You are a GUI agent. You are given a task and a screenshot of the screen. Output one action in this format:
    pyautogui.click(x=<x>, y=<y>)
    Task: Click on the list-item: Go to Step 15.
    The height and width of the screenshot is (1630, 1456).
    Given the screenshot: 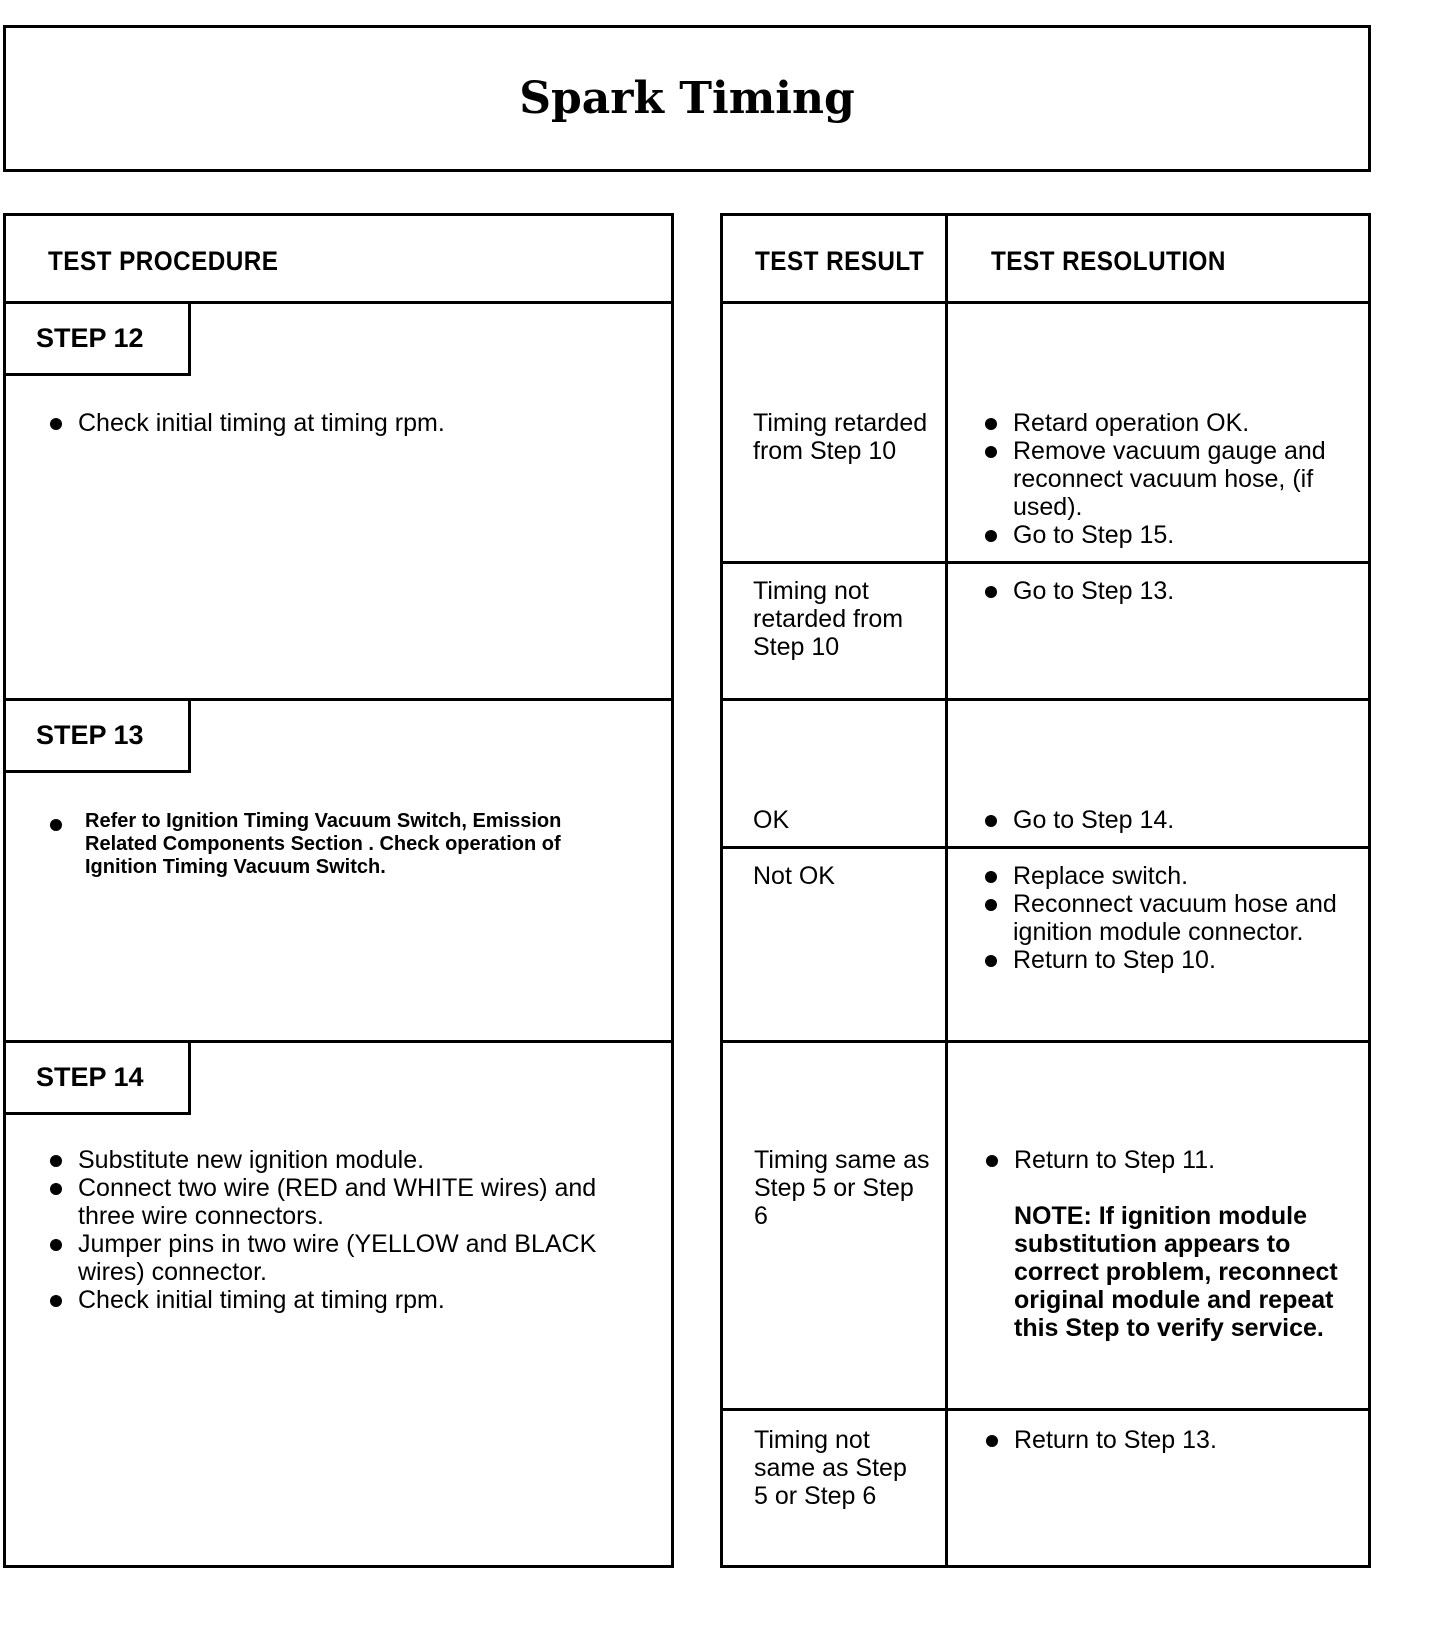 What is the action you would take?
    pyautogui.click(x=1168, y=535)
    